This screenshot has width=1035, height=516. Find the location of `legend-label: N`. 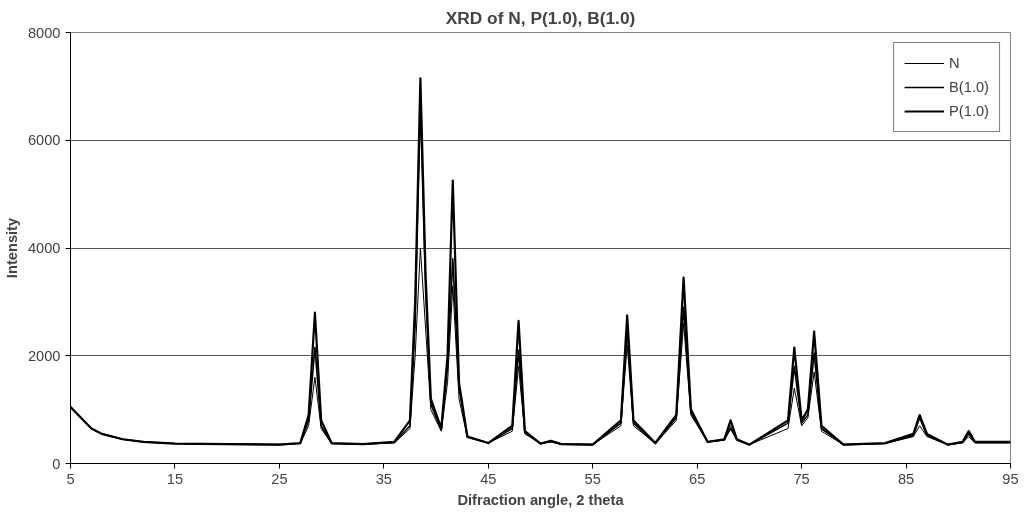

legend-label: N is located at coordinates (955, 63).